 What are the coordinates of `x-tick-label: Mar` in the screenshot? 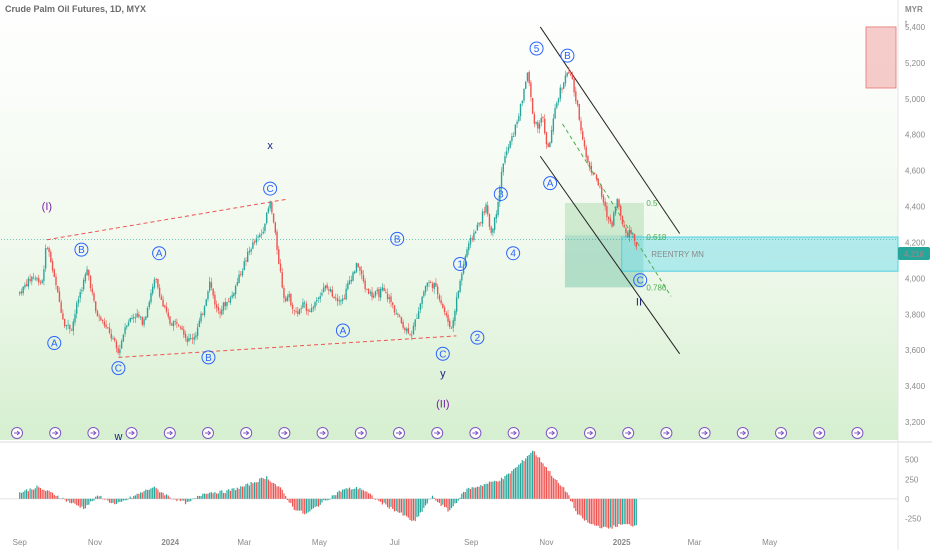 It's located at (695, 542).